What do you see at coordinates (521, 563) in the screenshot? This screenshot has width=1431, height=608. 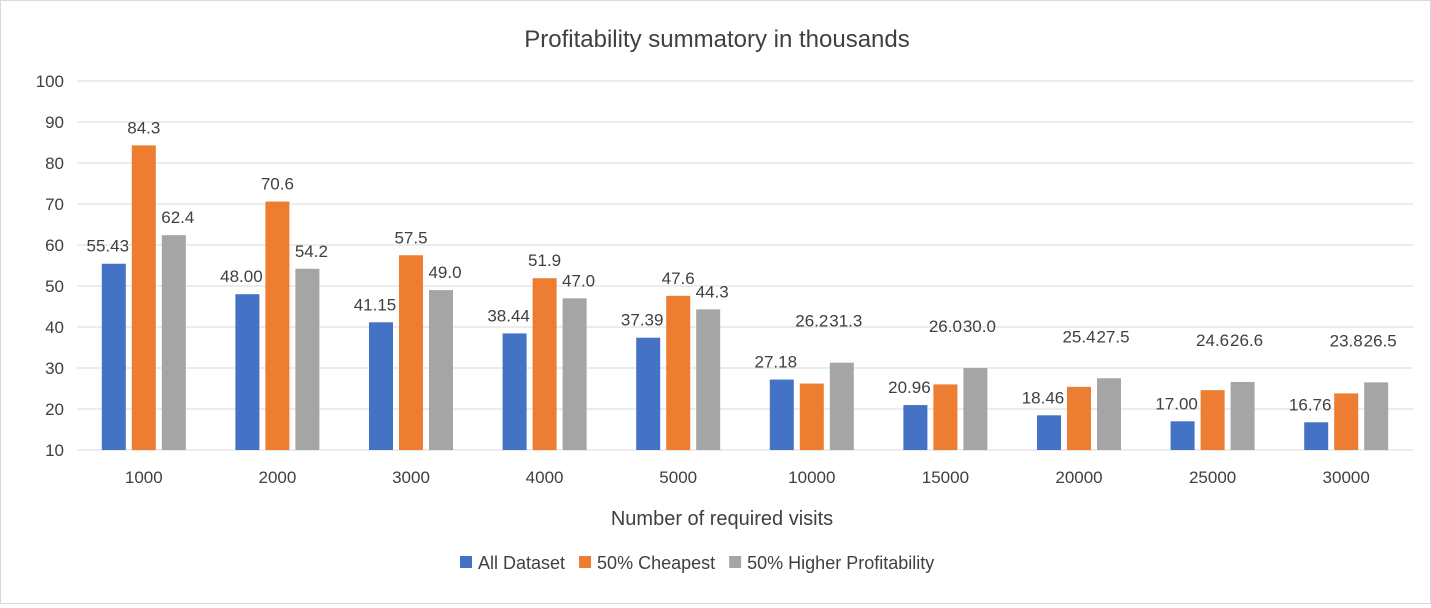 I see `legend-entry: All Dataset` at bounding box center [521, 563].